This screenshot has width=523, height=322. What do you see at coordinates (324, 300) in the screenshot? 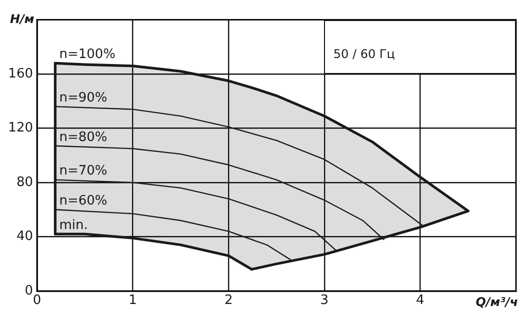
I see `x-tick-label: 3` at bounding box center [324, 300].